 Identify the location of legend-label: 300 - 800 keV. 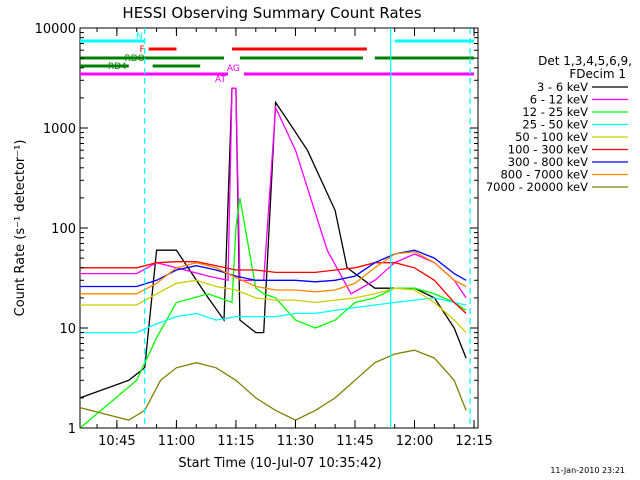
(548, 162).